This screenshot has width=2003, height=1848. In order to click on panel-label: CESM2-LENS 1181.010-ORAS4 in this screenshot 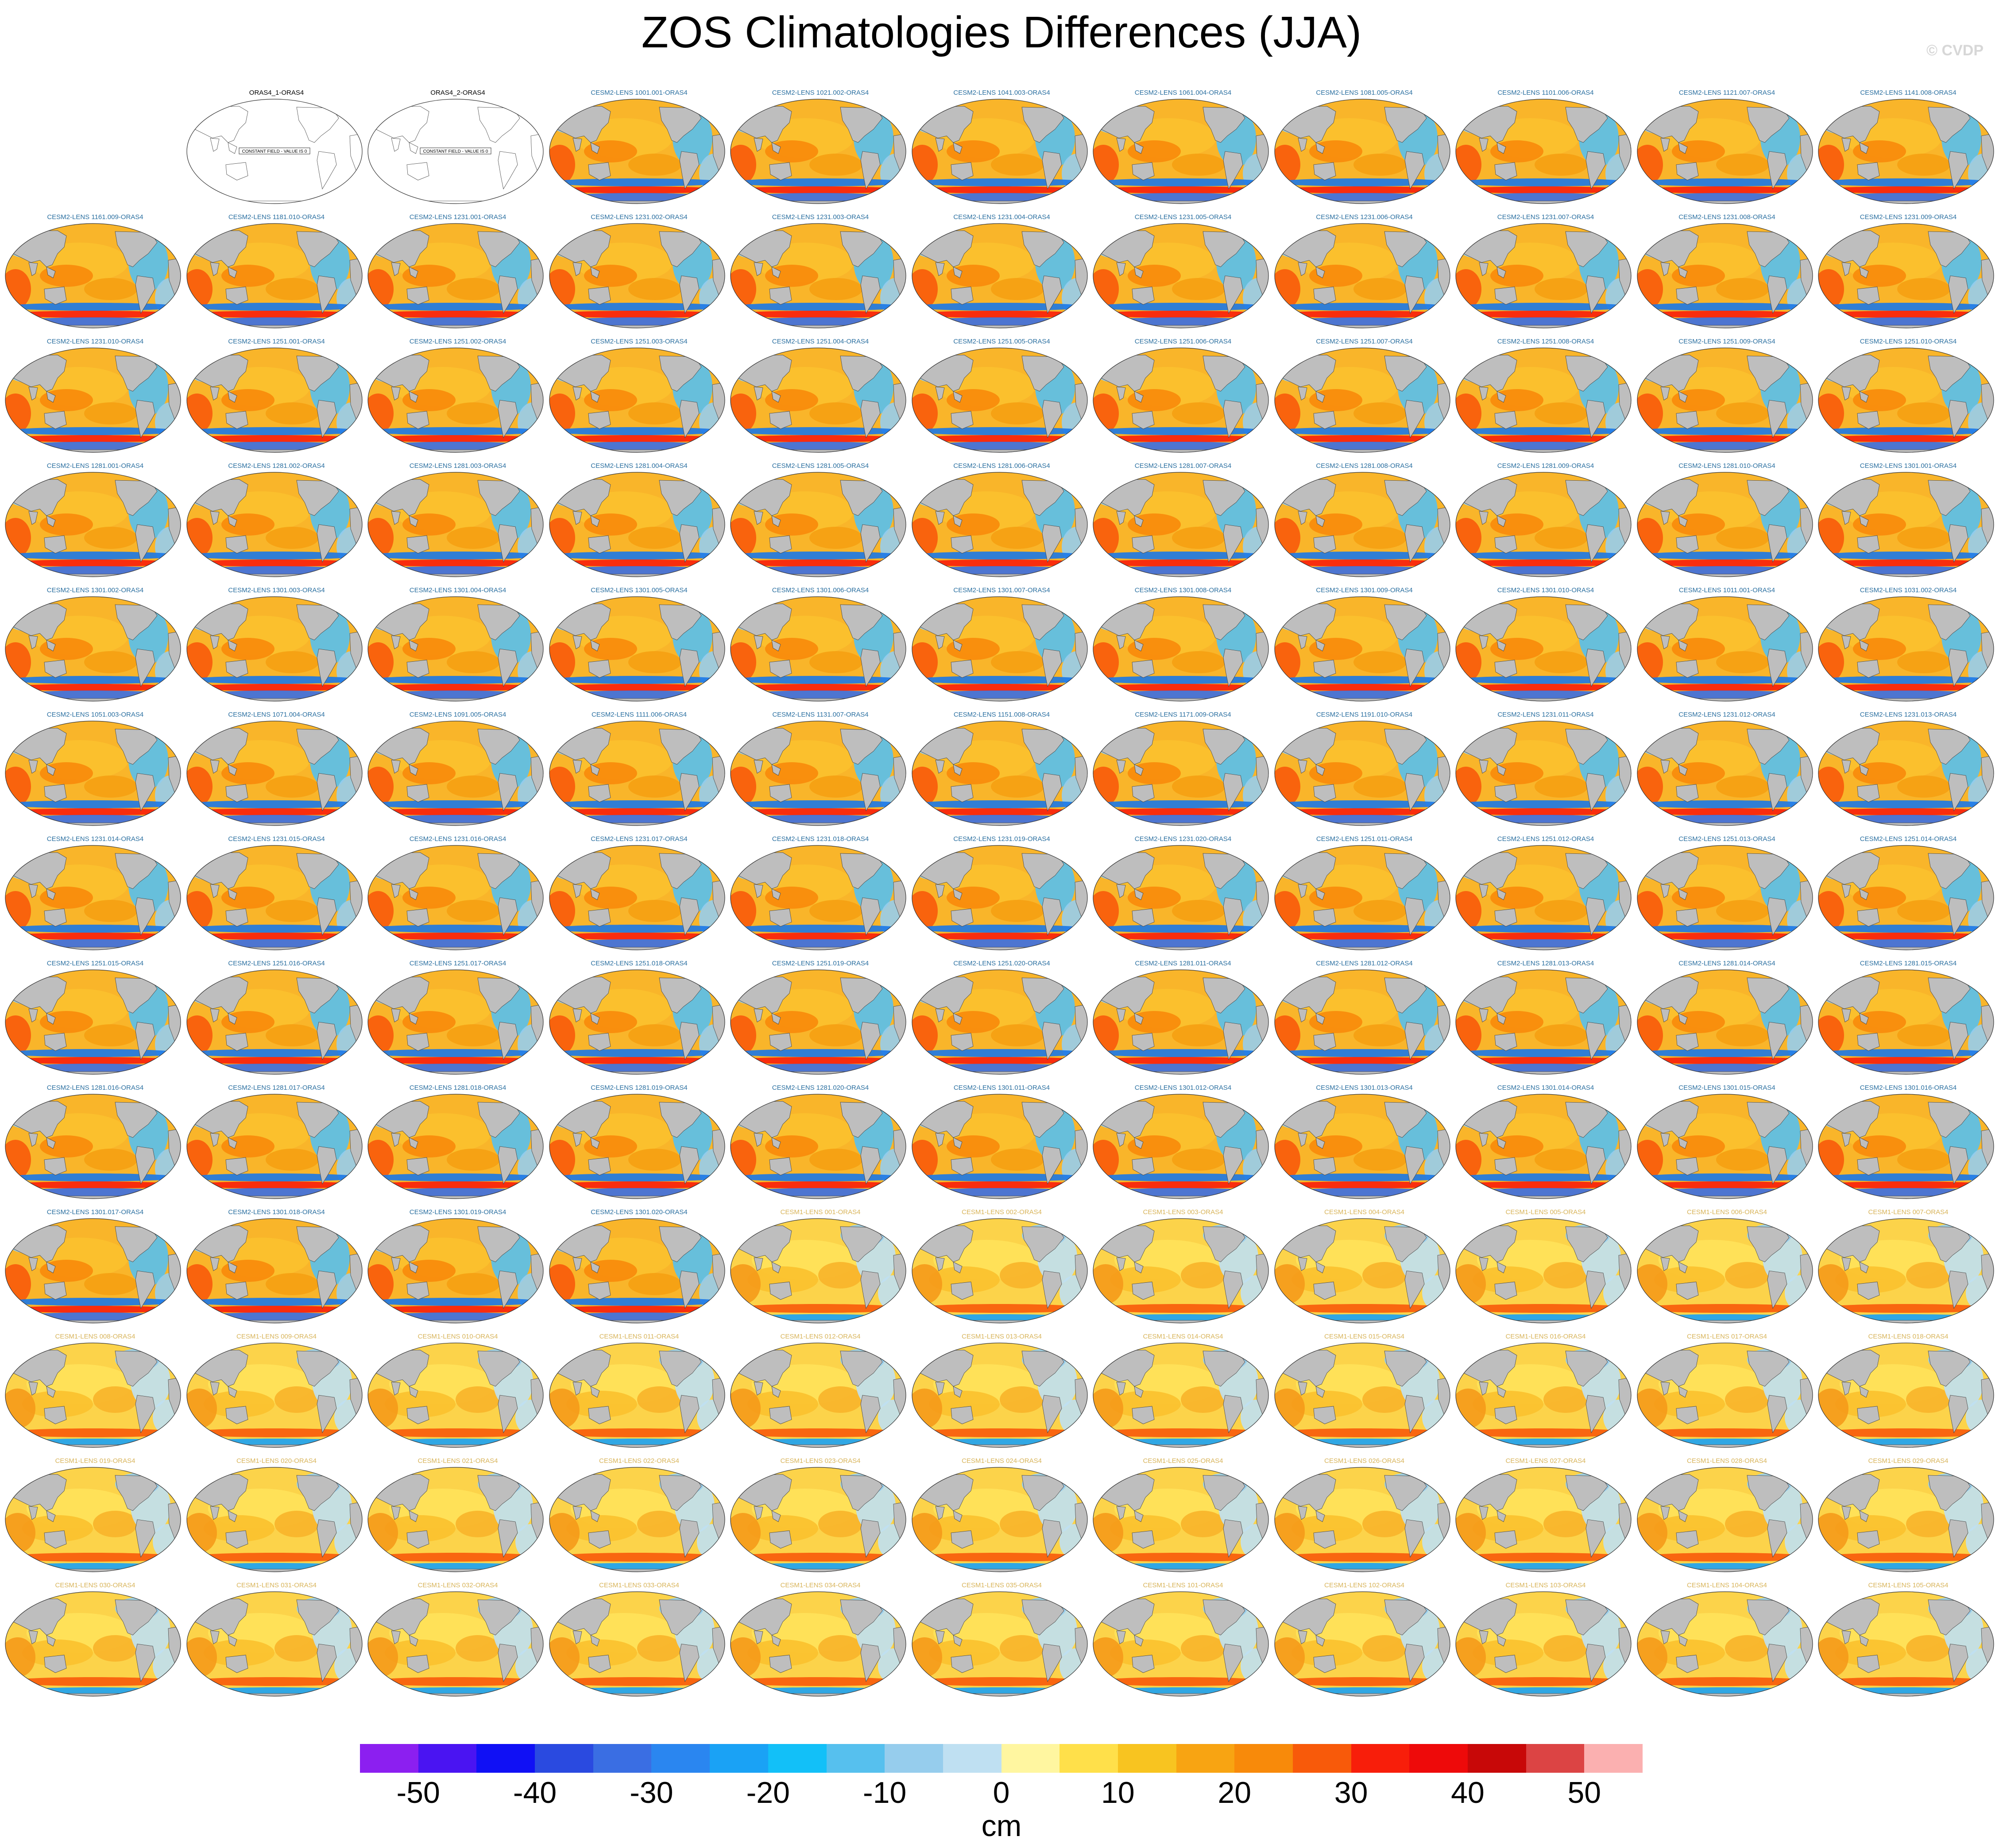, I will do `click(276, 217)`.